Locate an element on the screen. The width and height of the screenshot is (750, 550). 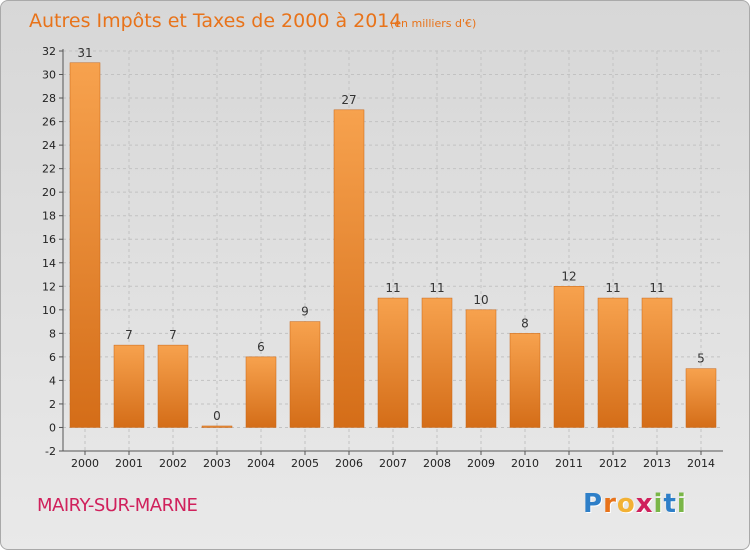
y-tick-label: 22 is located at coordinates (49, 169).